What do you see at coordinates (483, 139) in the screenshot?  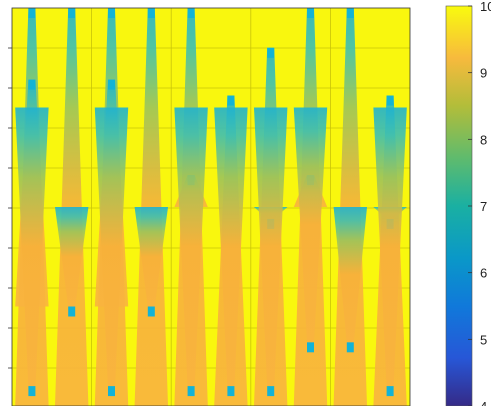 I see `colorbar-tick-label: 8` at bounding box center [483, 139].